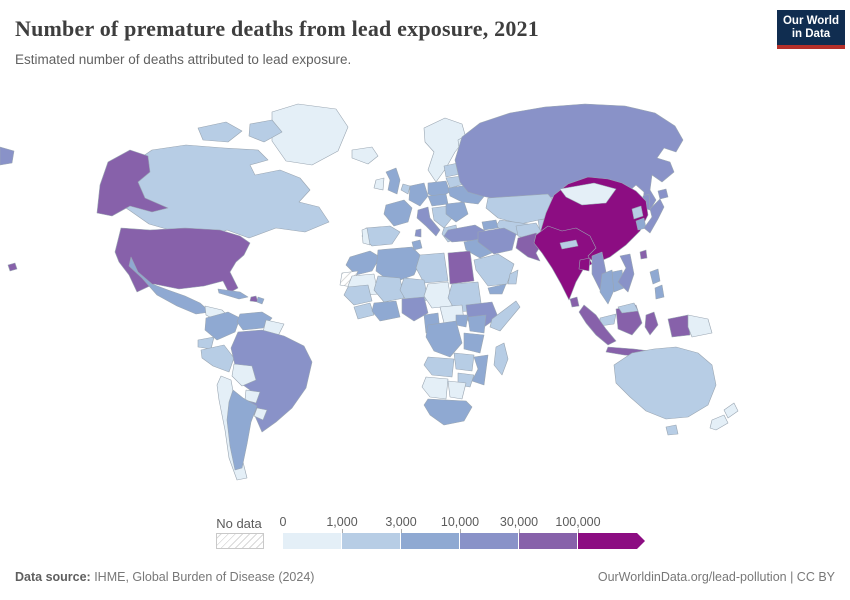  I want to click on country-tunisia, so click(417, 245).